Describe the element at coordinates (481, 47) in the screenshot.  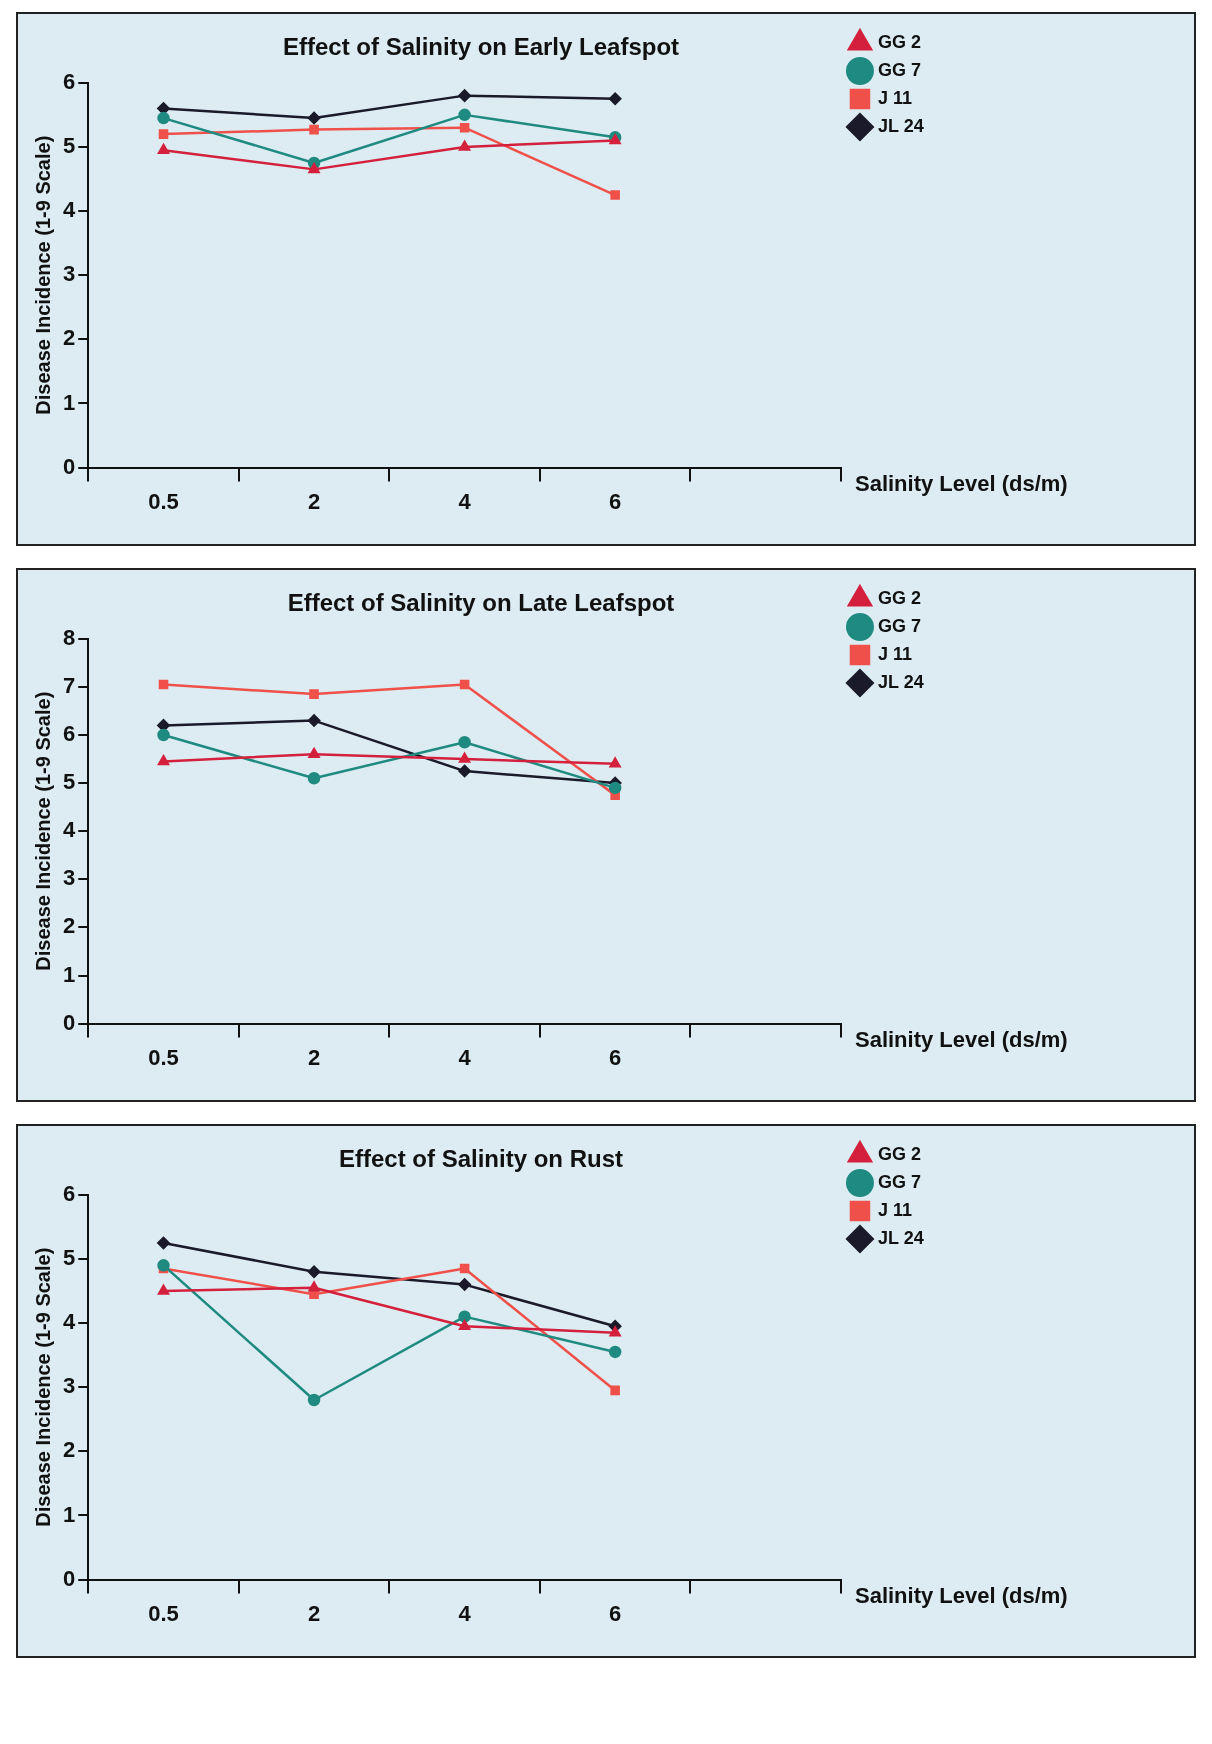
I see `chart-title: Effect of Salinity on Early Leafspot` at that location.